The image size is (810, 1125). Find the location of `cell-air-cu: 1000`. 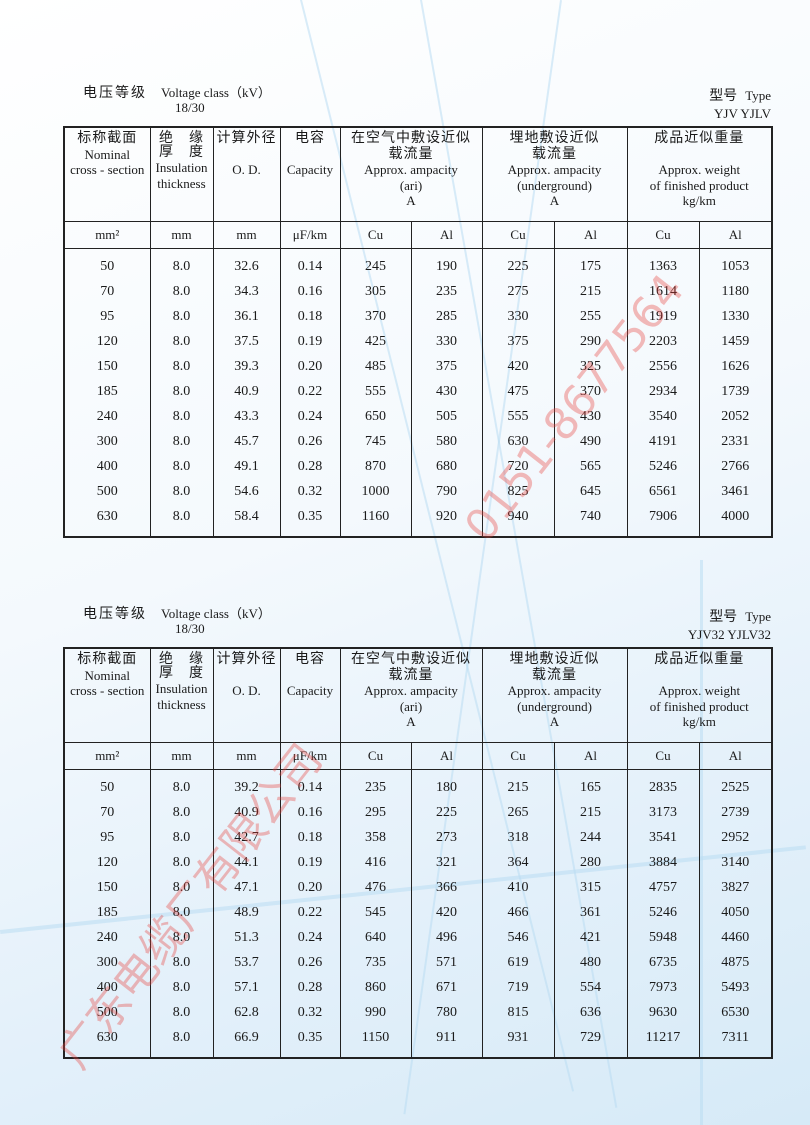

cell-air-cu: 1000 is located at coordinates (375, 492).